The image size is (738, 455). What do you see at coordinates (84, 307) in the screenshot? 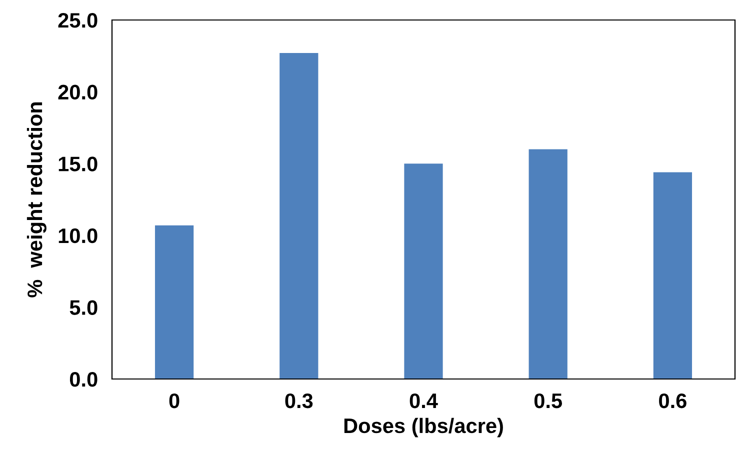
I see `y-tick-label: 5.0` at bounding box center [84, 307].